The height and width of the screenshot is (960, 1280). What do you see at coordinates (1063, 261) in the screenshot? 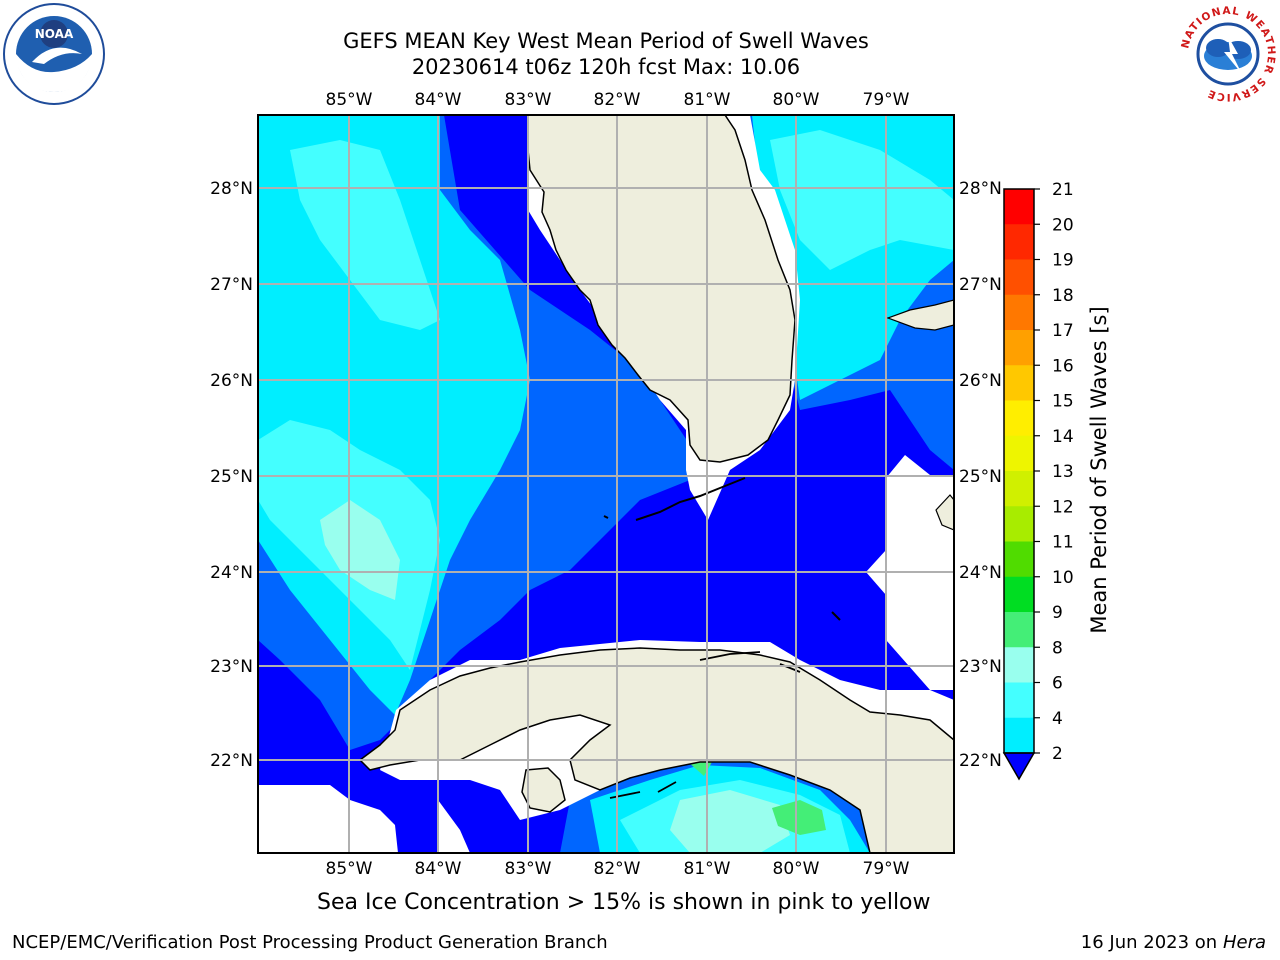
I see `colorbar-tick-label: 19` at bounding box center [1063, 261].